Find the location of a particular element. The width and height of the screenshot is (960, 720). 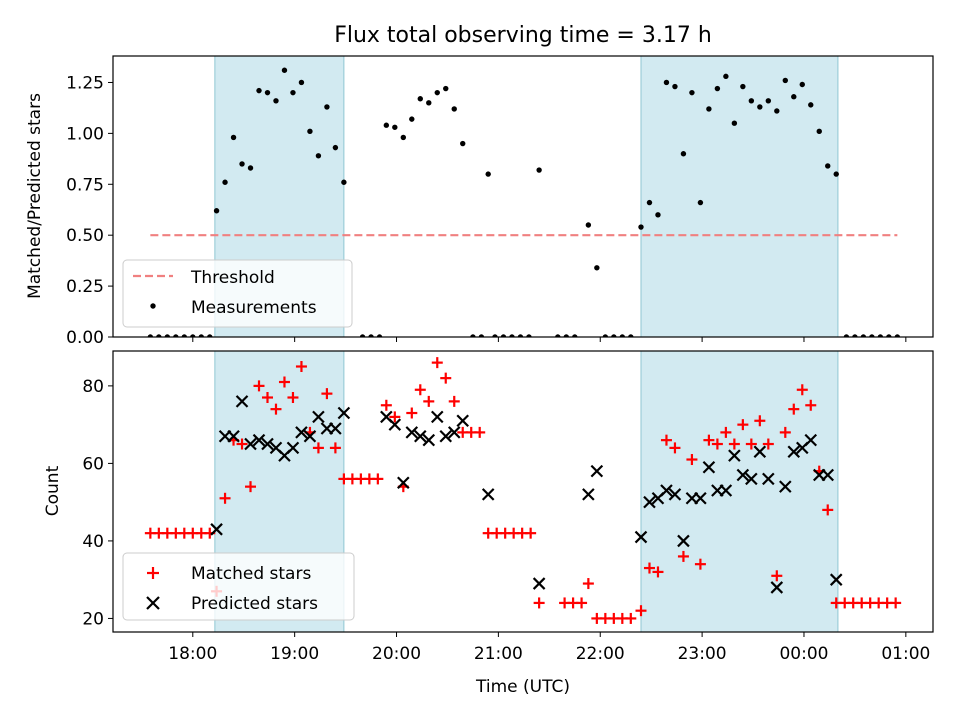

y-tick-label: 60 is located at coordinates (93, 464).